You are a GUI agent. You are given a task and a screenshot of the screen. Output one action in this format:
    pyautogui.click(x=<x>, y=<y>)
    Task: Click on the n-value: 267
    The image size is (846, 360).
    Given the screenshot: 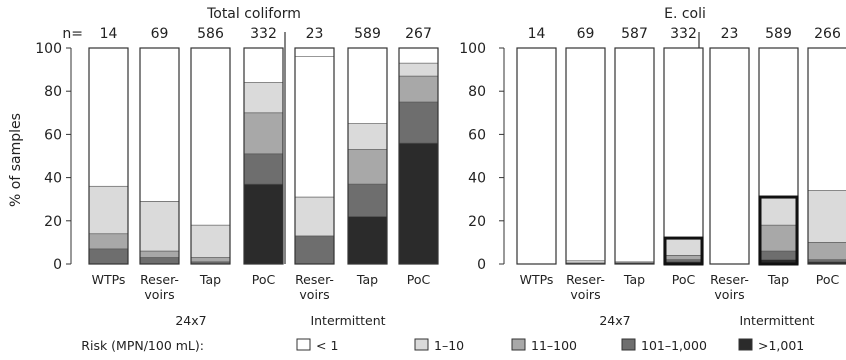 What is the action you would take?
    pyautogui.click(x=418, y=34)
    